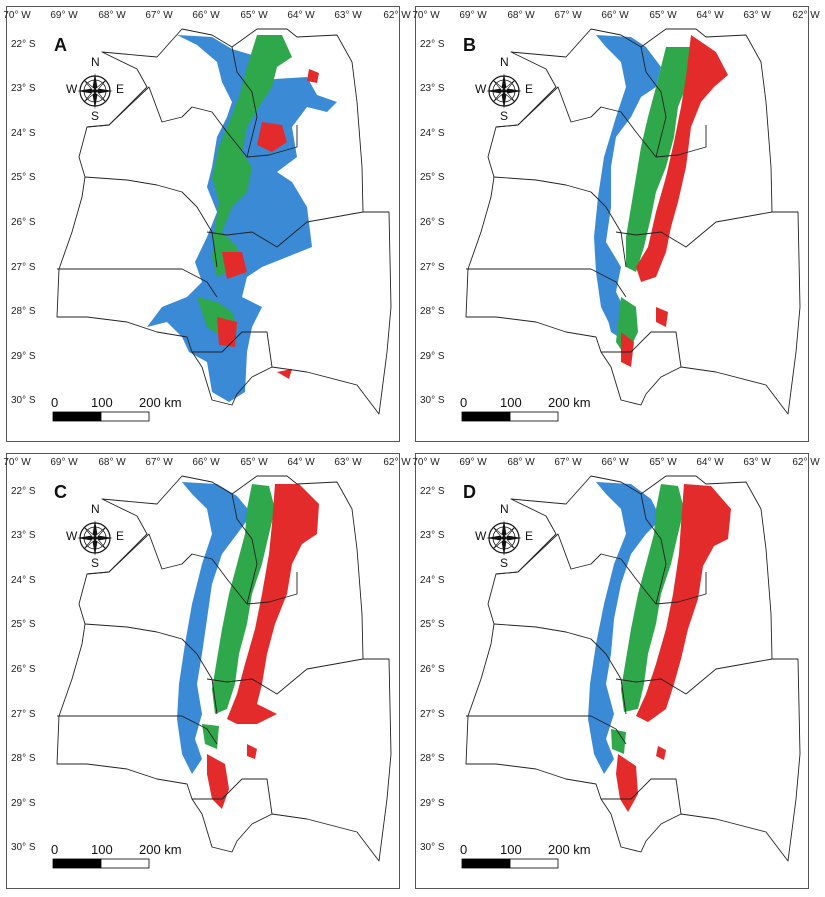 Image resolution: width=825 pixels, height=897 pixels. I want to click on latitude-label: 28° S, so click(23, 758).